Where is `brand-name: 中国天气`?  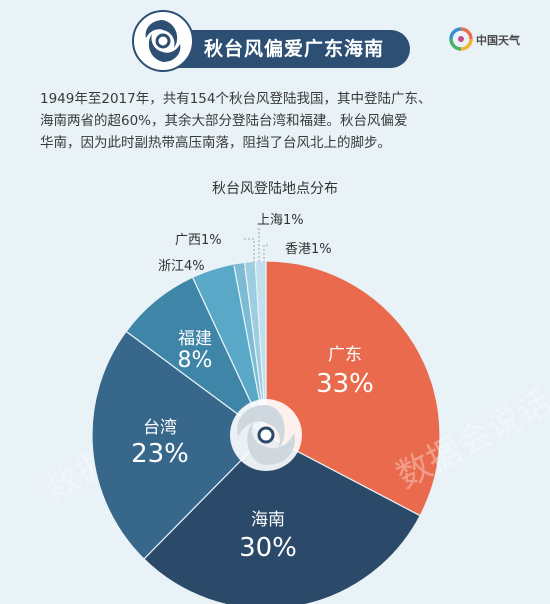
brand-name: 中国天气 is located at coordinates (498, 40).